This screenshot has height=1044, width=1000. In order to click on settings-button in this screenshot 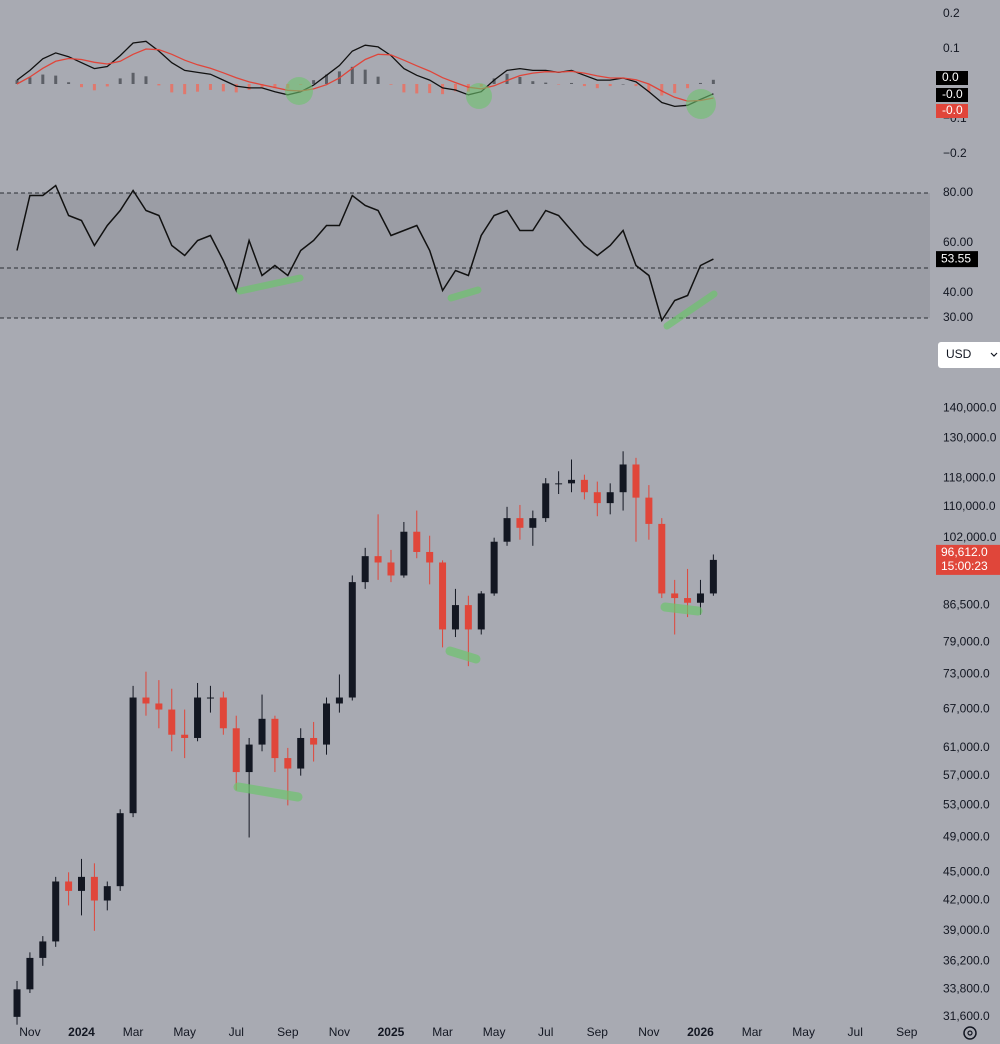, I will do `click(970, 1033)`.